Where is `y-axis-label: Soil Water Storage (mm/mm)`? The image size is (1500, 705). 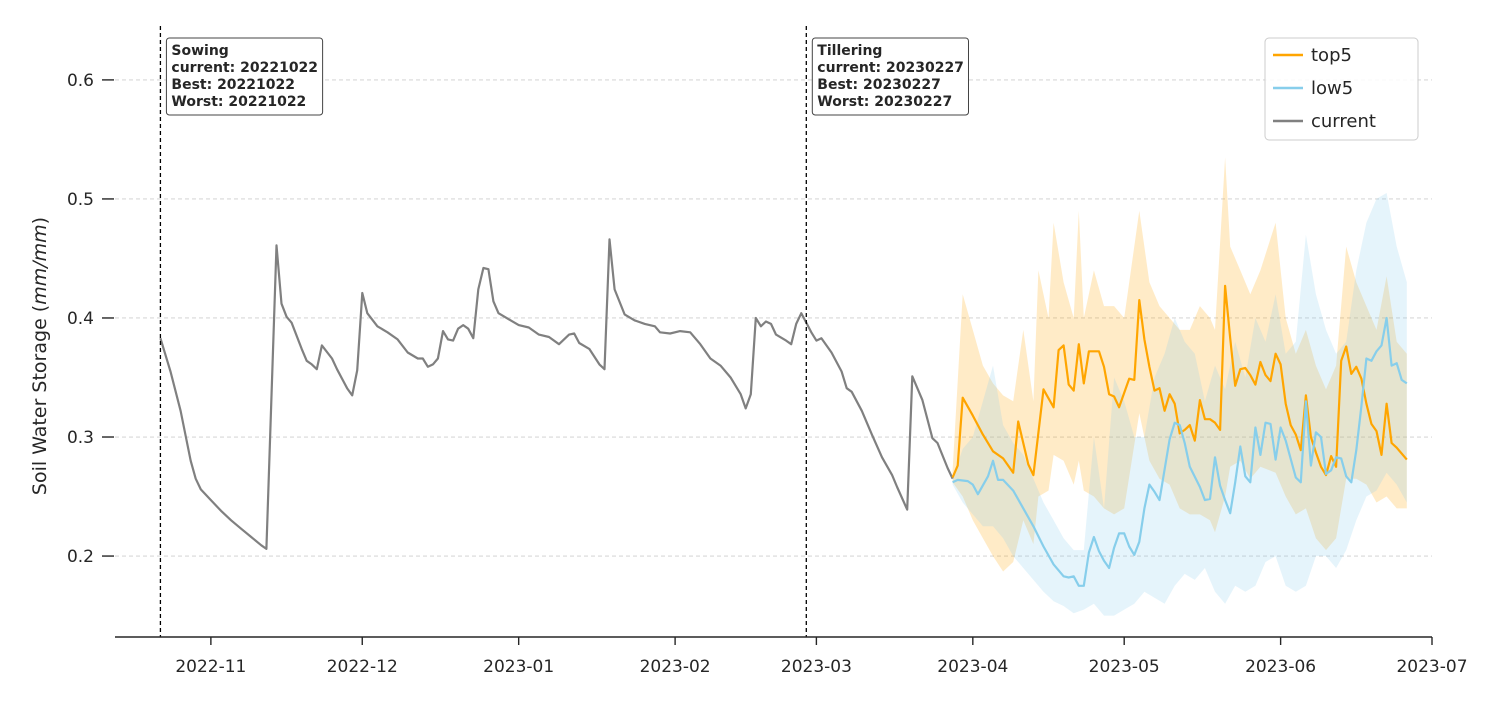
y-axis-label: Soil Water Storage (mm/mm) is located at coordinates (40, 356).